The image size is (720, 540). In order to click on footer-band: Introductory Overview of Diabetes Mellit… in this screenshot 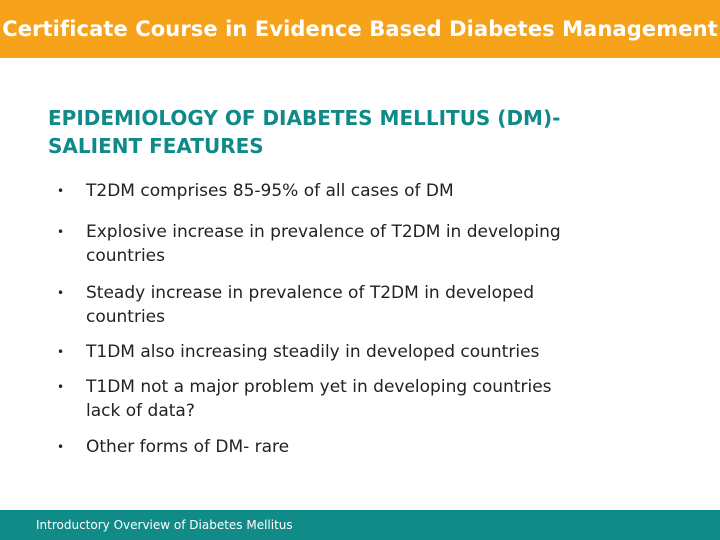, I will do `click(360, 525)`.